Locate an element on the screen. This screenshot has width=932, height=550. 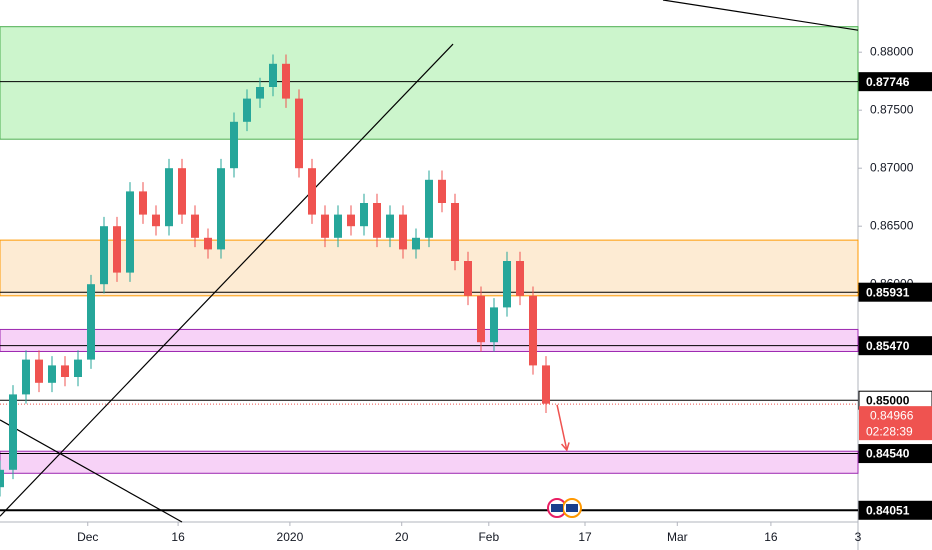
x-tick-label: 2020 is located at coordinates (290, 537).